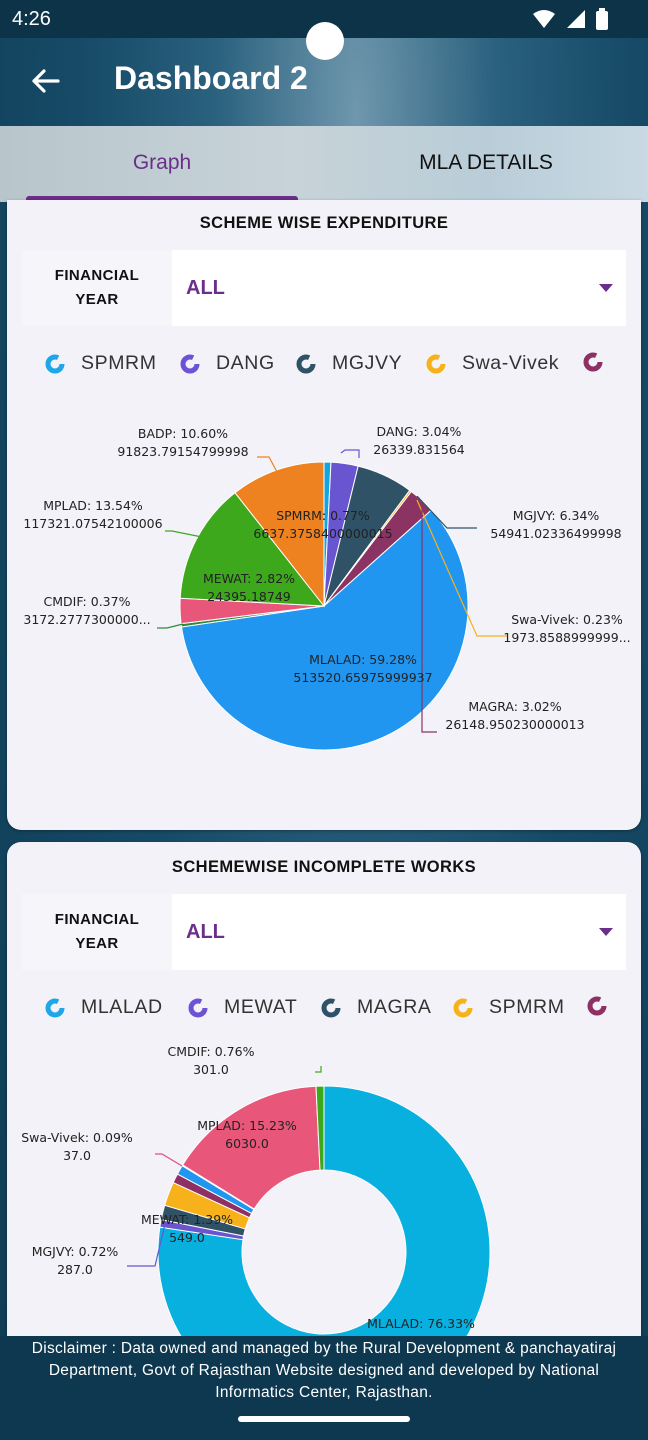 This screenshot has width=648, height=1440. What do you see at coordinates (324, 223) in the screenshot?
I see `card-title: SCHEME WISE EXPENDITURE` at bounding box center [324, 223].